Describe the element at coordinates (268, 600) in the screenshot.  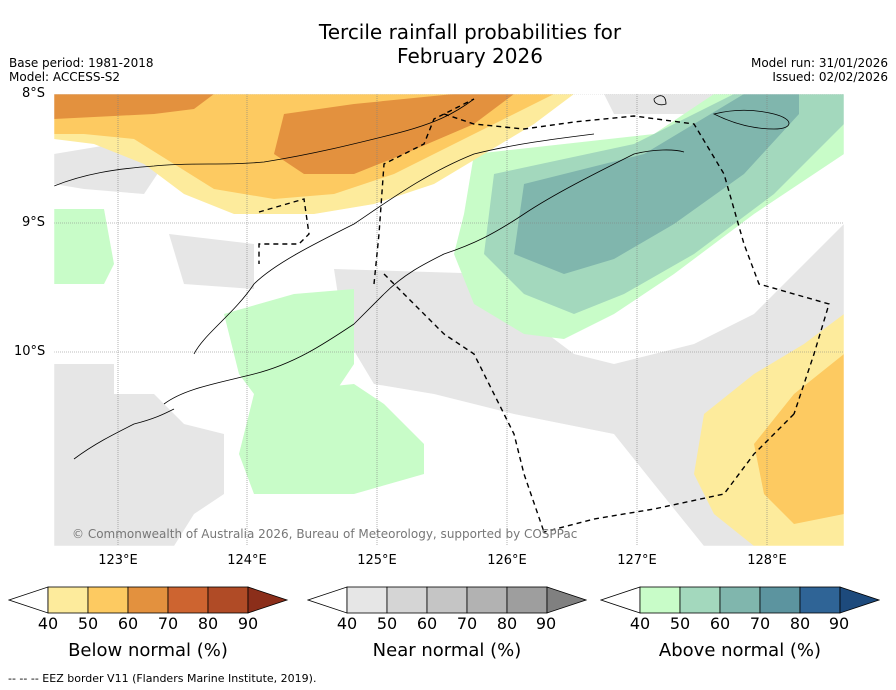
I see `below-bin-over` at that location.